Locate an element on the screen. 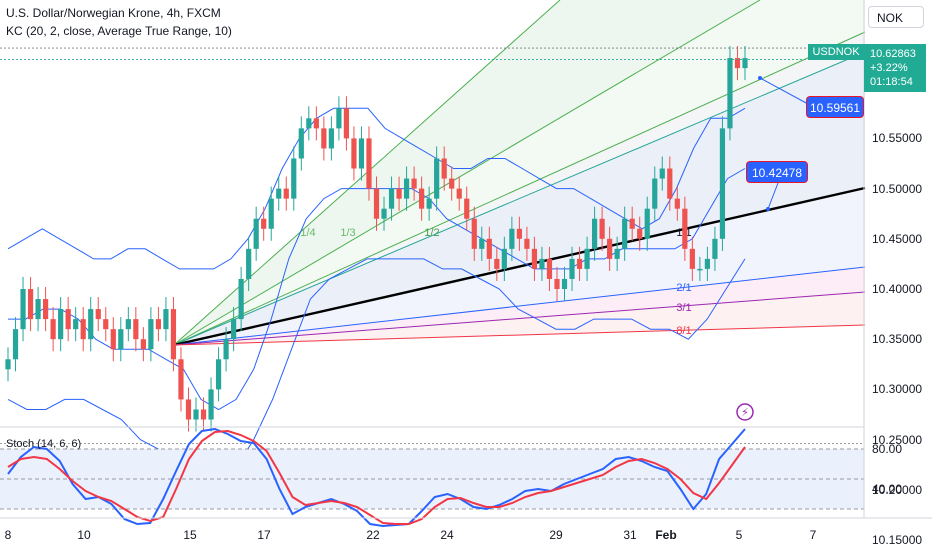 The image size is (932, 550). time-tick-label: 24 is located at coordinates (447, 535).